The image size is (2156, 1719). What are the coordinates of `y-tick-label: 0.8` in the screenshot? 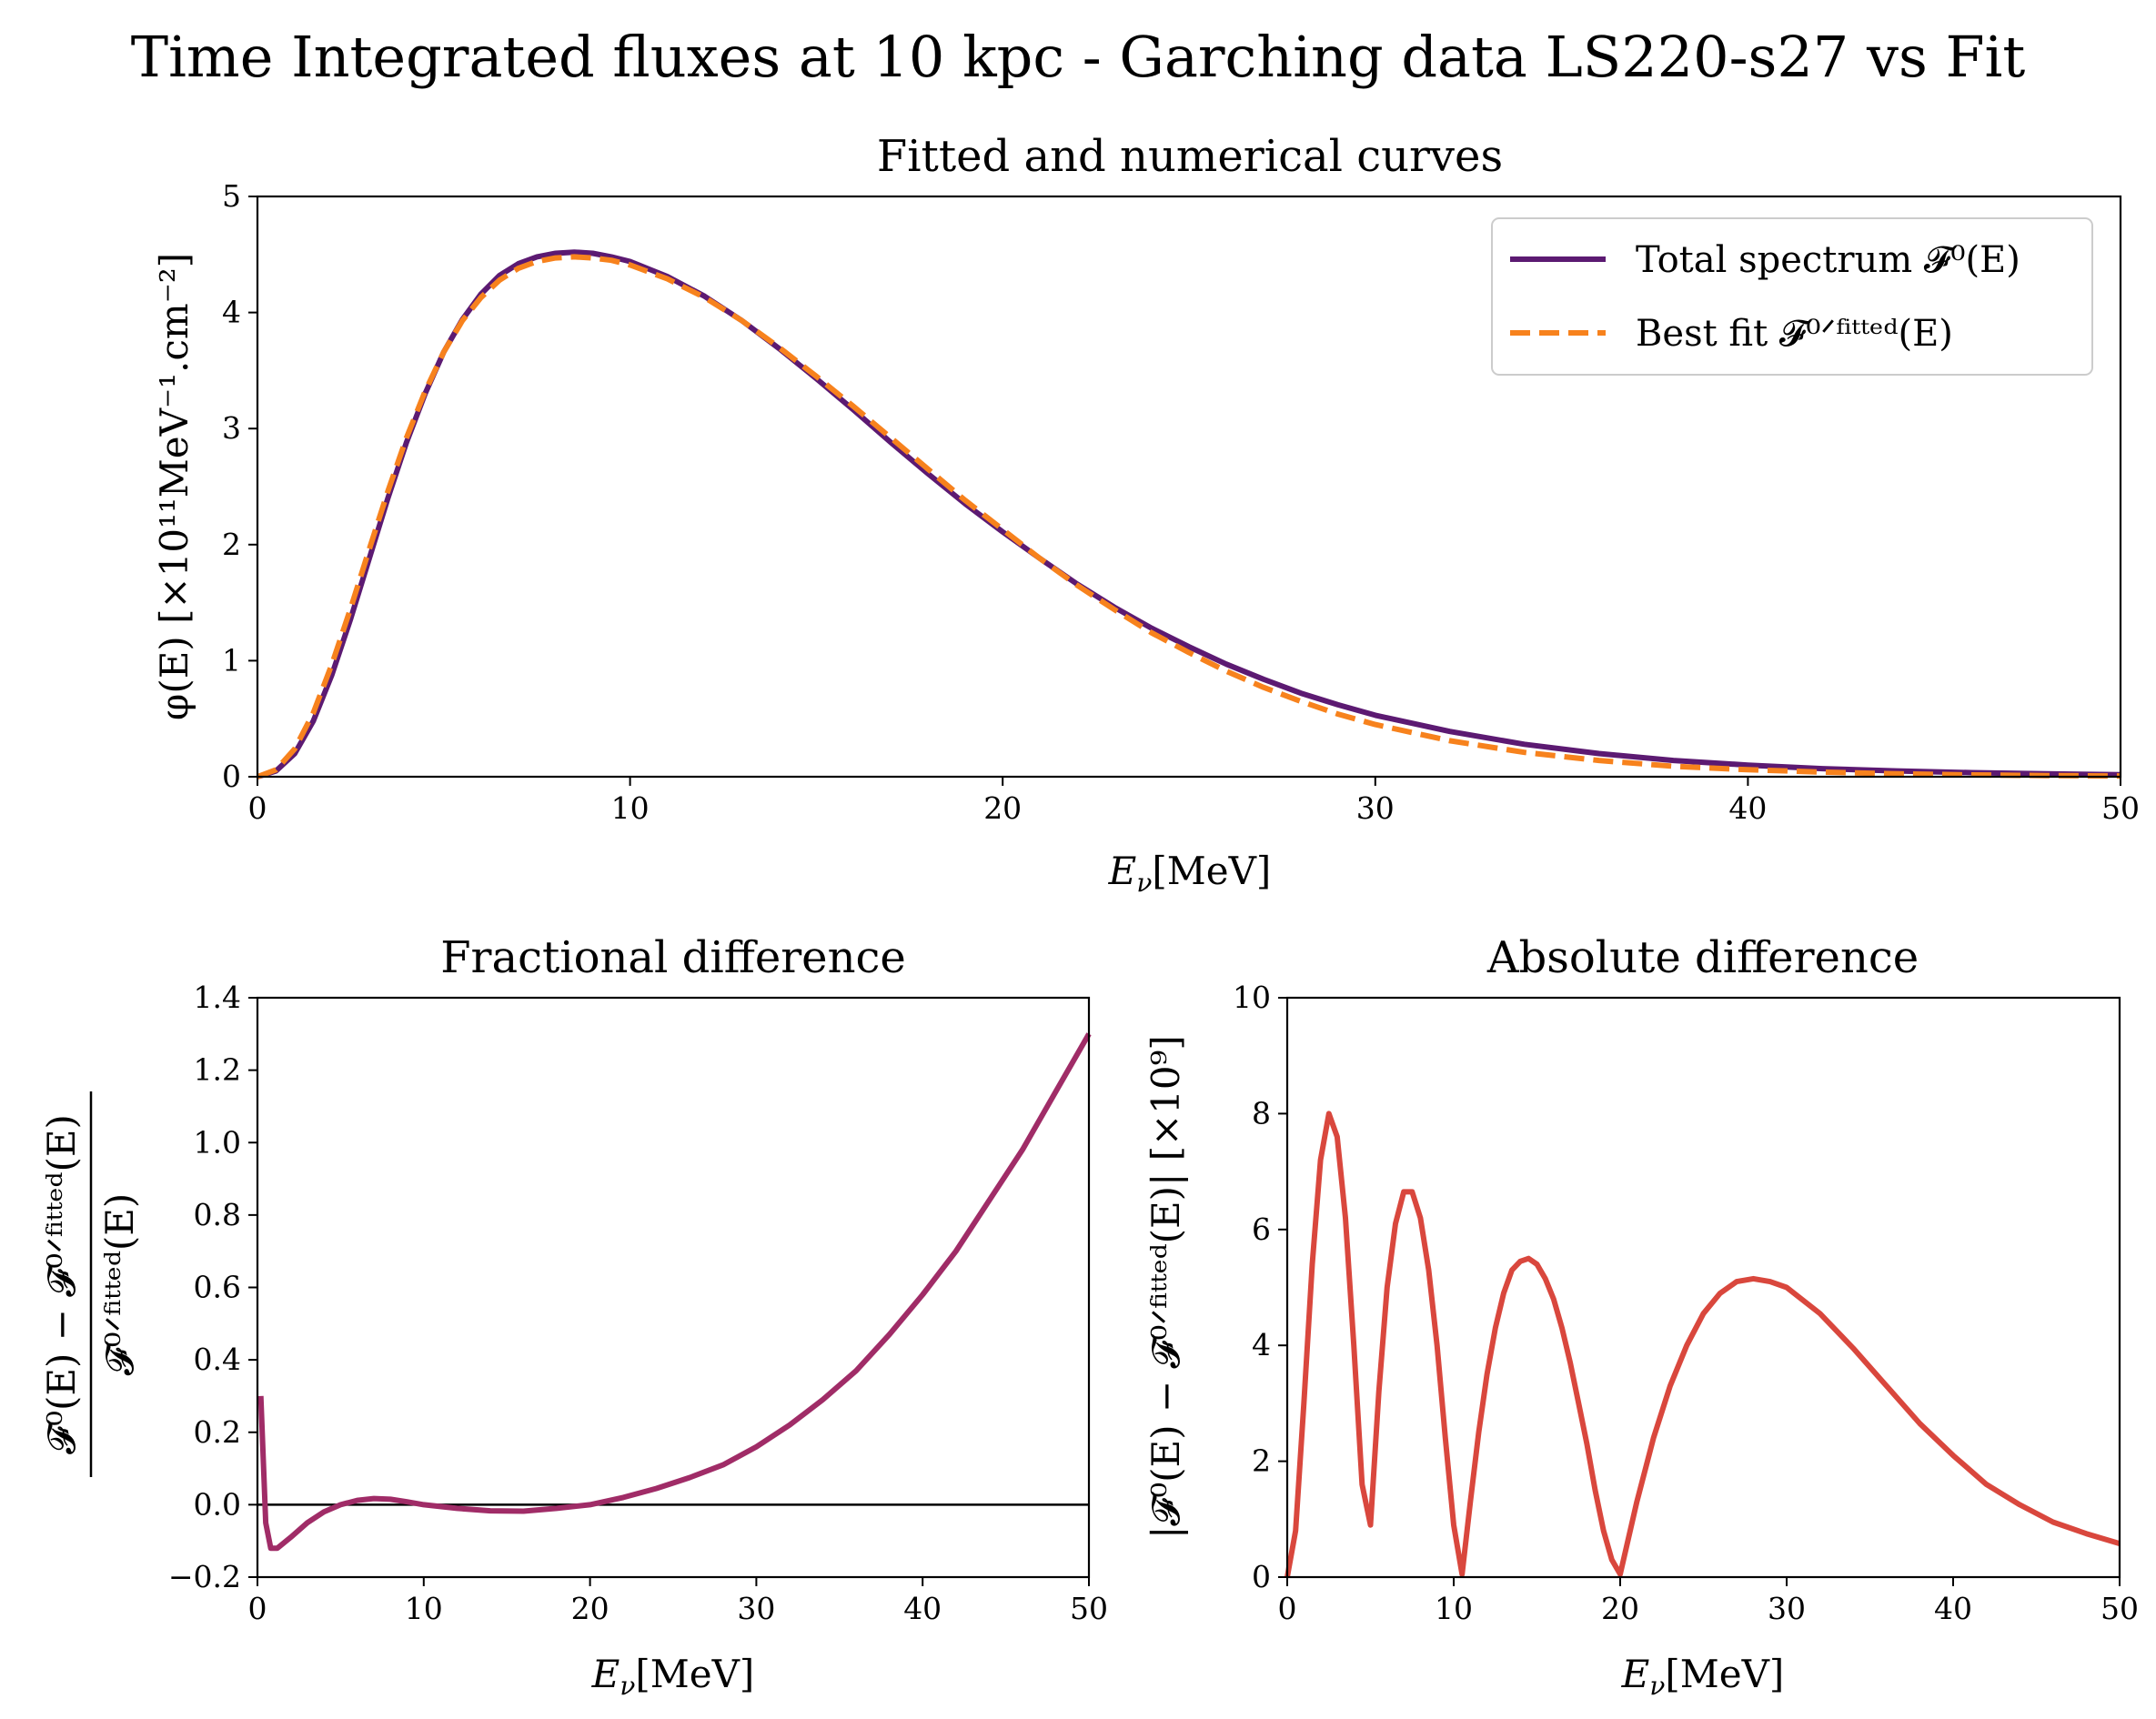 It's located at (217, 1214).